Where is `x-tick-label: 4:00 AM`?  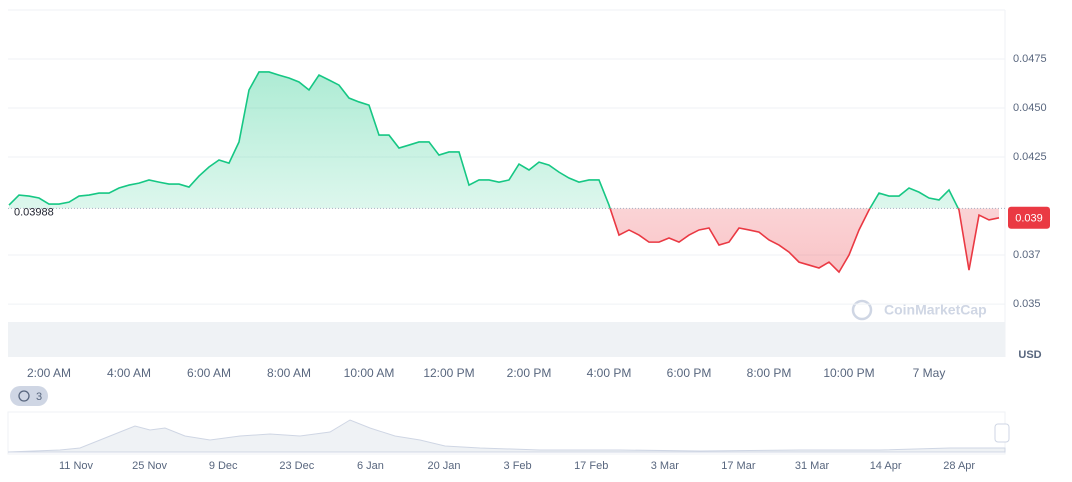
x-tick-label: 4:00 AM is located at coordinates (129, 373).